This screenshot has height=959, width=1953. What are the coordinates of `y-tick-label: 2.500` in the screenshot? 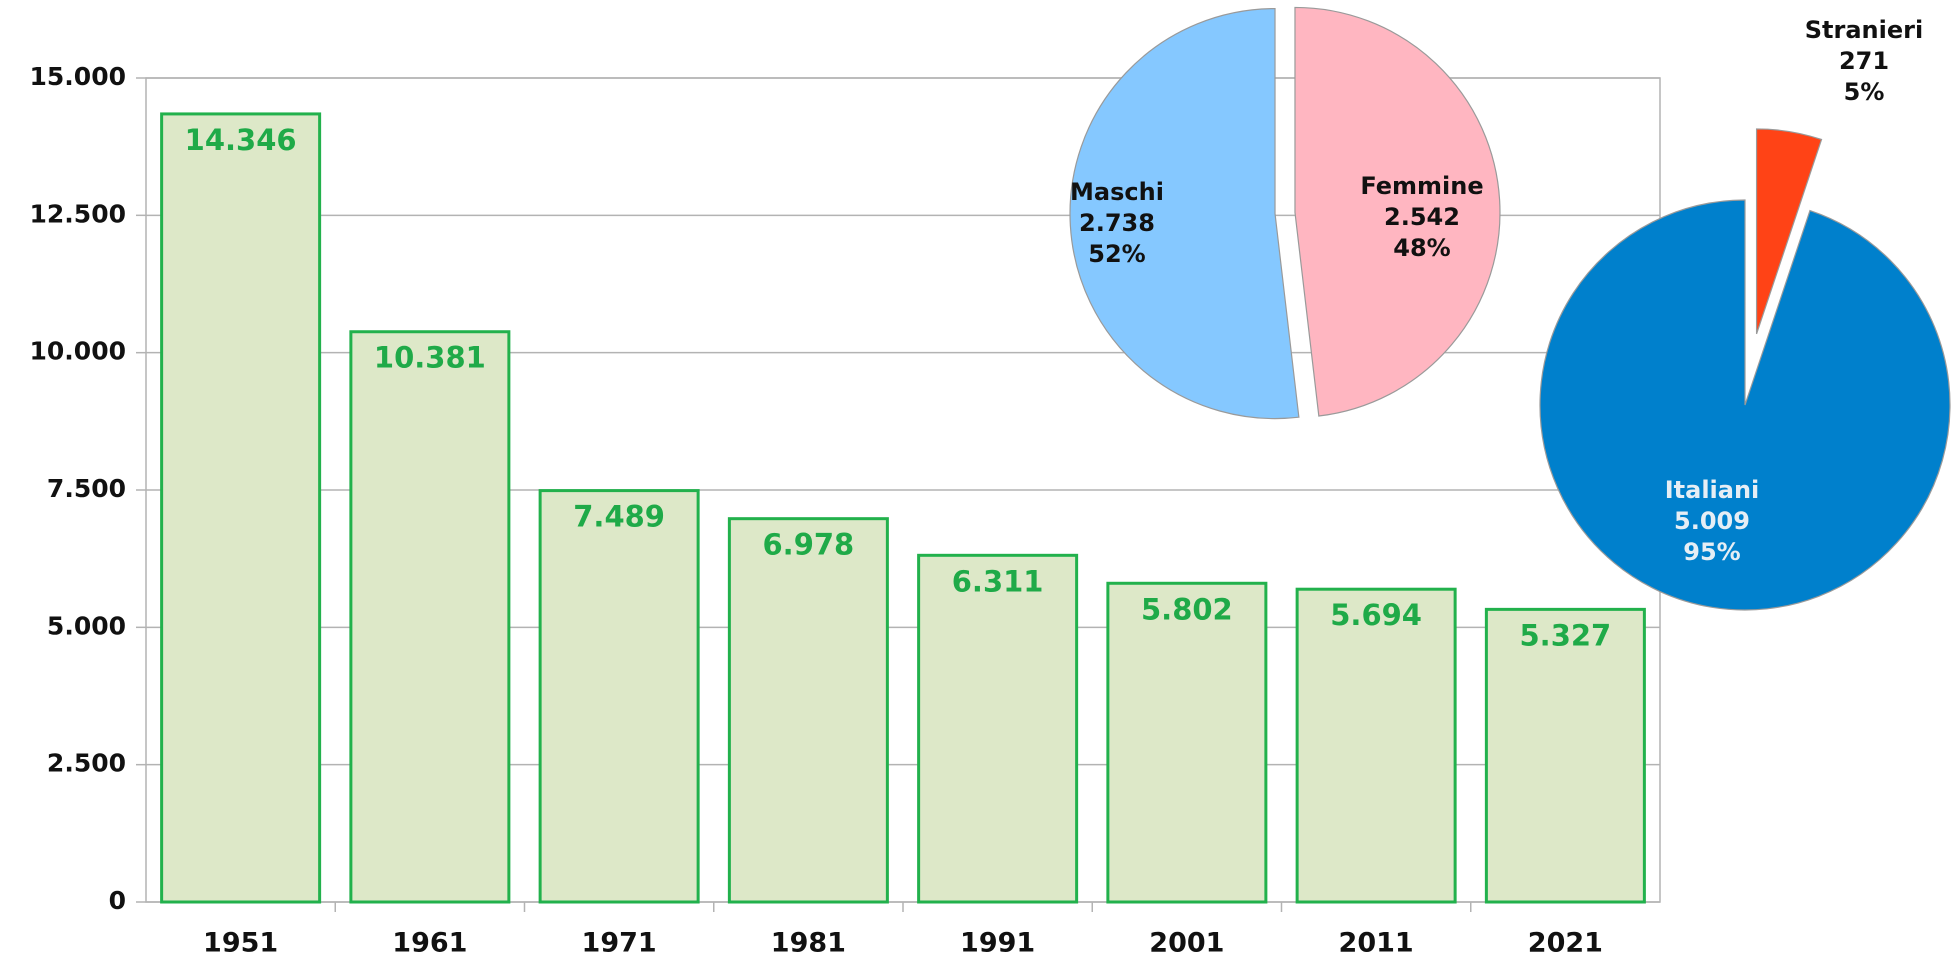 It's located at (86, 763).